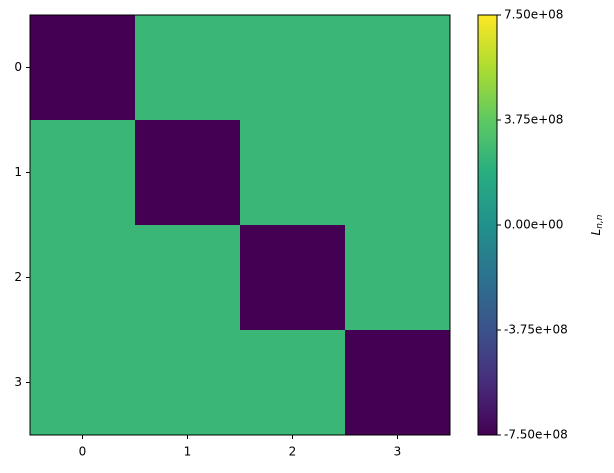  Describe the element at coordinates (293, 452) in the screenshot. I see `x-tick-label: 2` at that location.